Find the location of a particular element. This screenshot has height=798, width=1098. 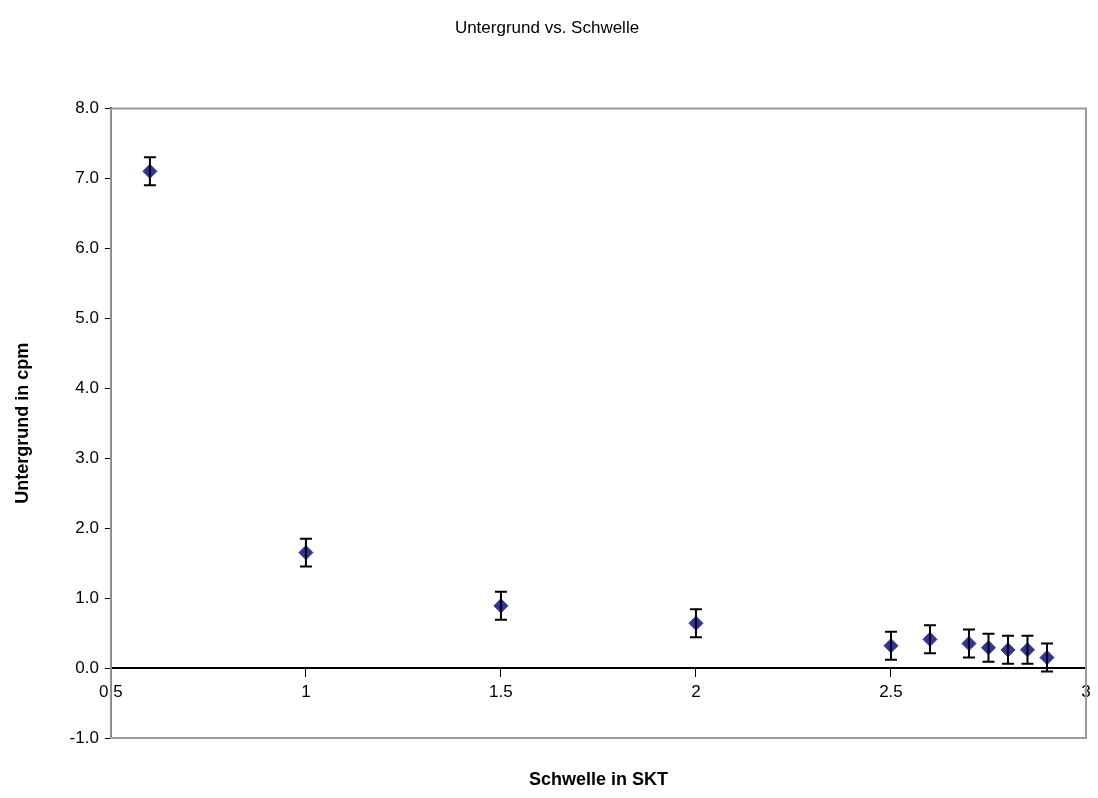

y-tick-label: 0.0 is located at coordinates (87, 667).